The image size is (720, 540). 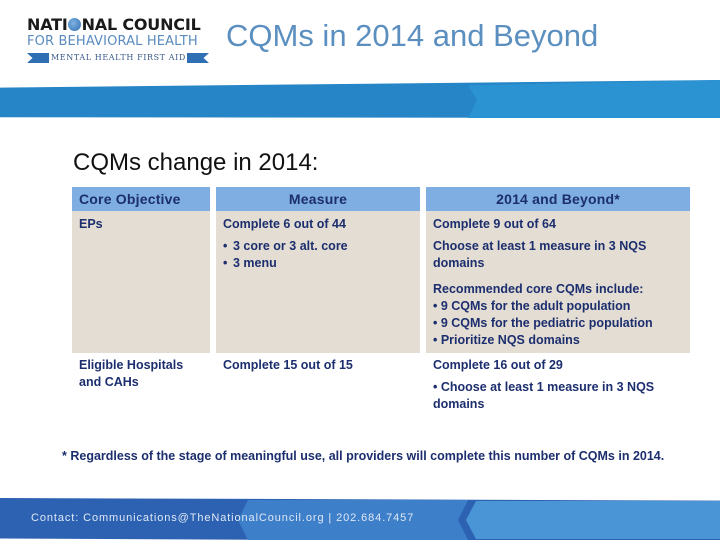 What do you see at coordinates (498, 365) in the screenshot?
I see `beyond-summary: Complete 16 out of 29` at bounding box center [498, 365].